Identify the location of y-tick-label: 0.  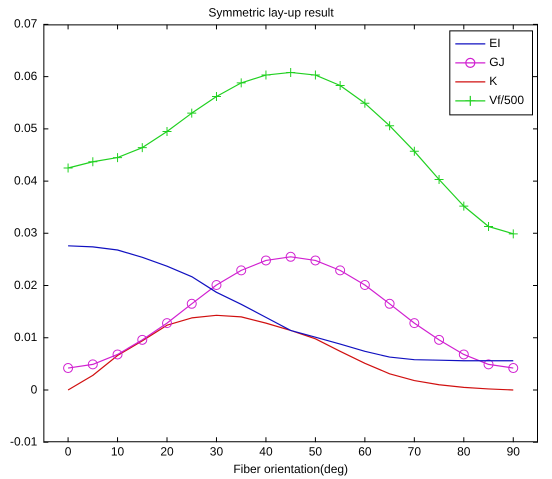
(34, 389).